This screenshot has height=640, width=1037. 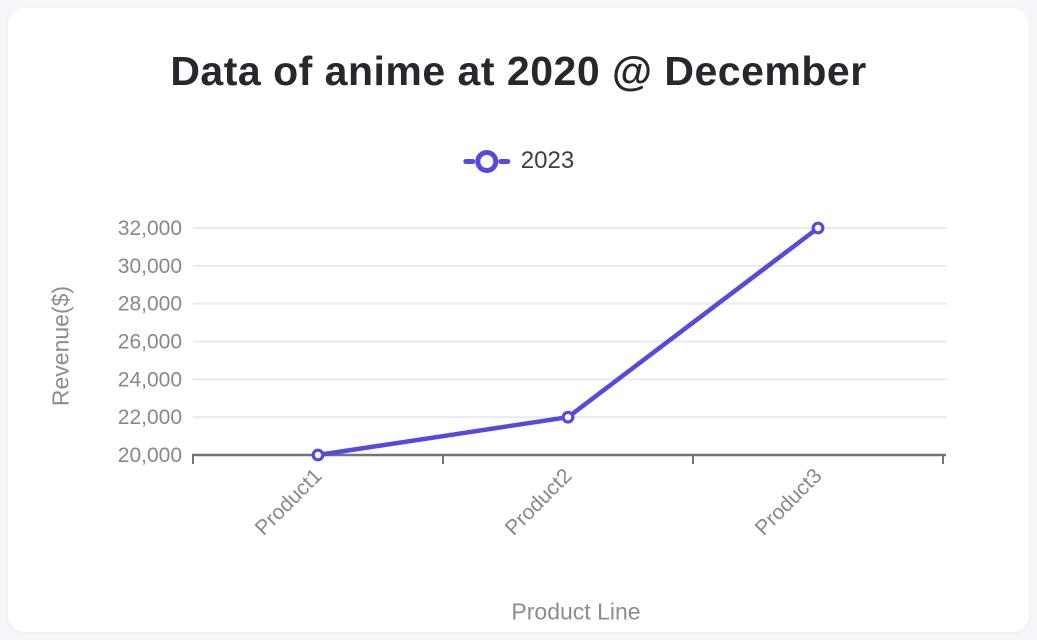 I want to click on y-axis-tick-label: 28,000, so click(x=150, y=304).